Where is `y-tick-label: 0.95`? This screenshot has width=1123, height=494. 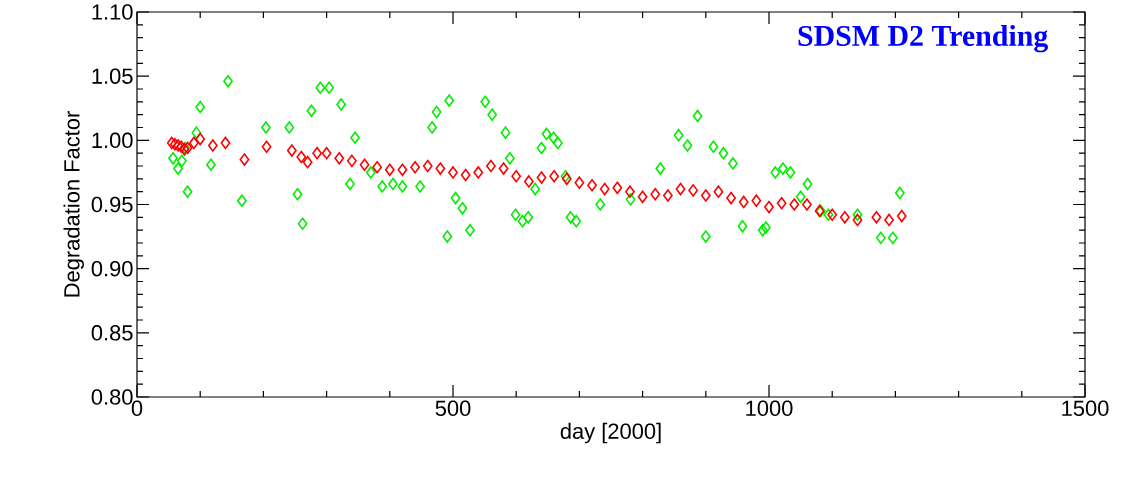 y-tick-label: 0.95 is located at coordinates (112, 204).